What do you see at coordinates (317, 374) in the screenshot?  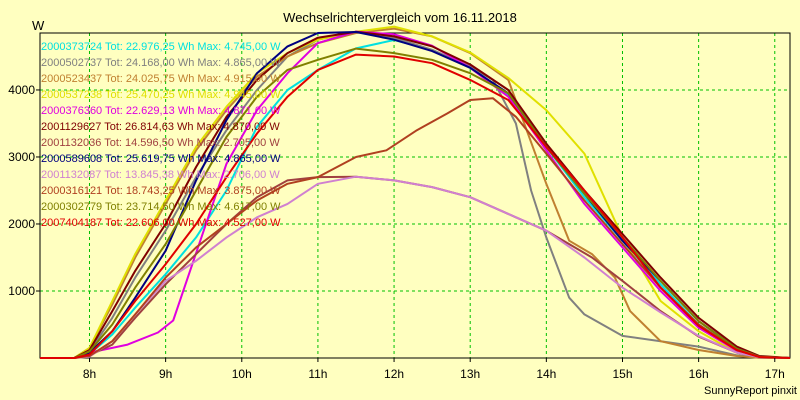 I see `x-tick-label-3: 11h` at bounding box center [317, 374].